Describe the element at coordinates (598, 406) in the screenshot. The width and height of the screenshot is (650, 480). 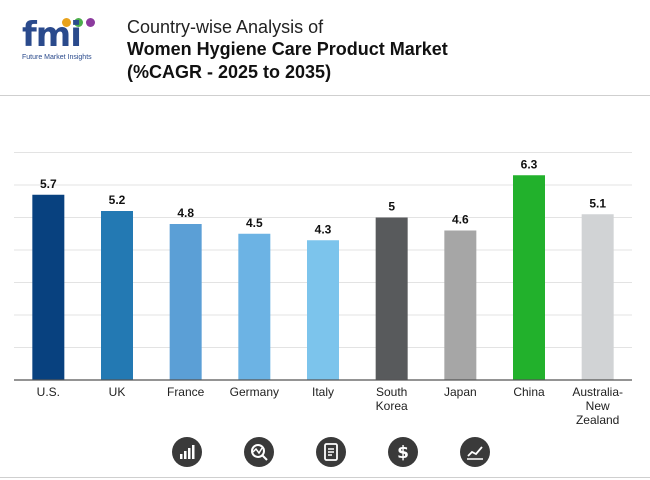
I see `x-tick-label: New` at that location.